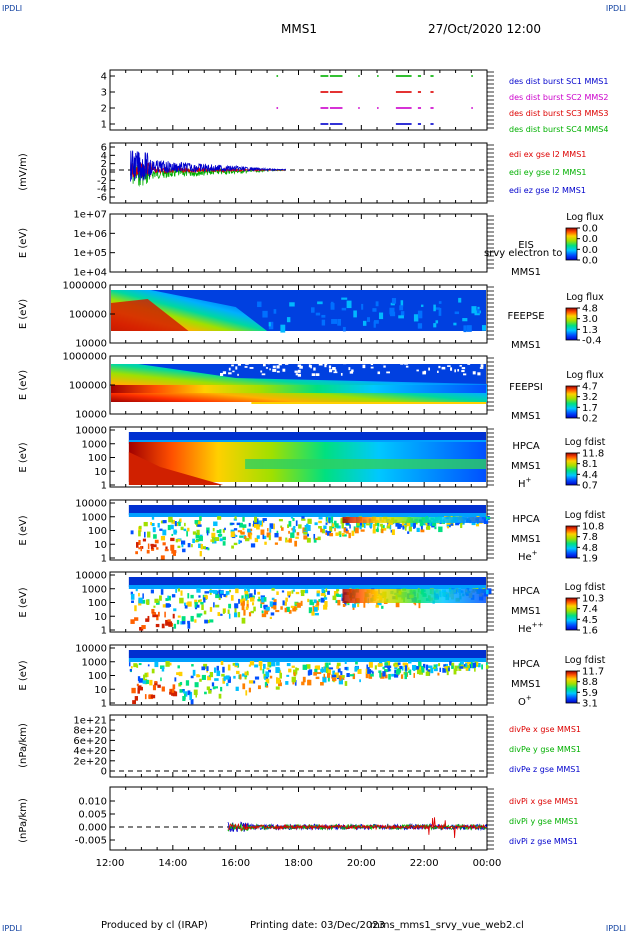  Describe the element at coordinates (23, 530) in the screenshot. I see `hpca_he-ylabel: E (eV)` at that location.